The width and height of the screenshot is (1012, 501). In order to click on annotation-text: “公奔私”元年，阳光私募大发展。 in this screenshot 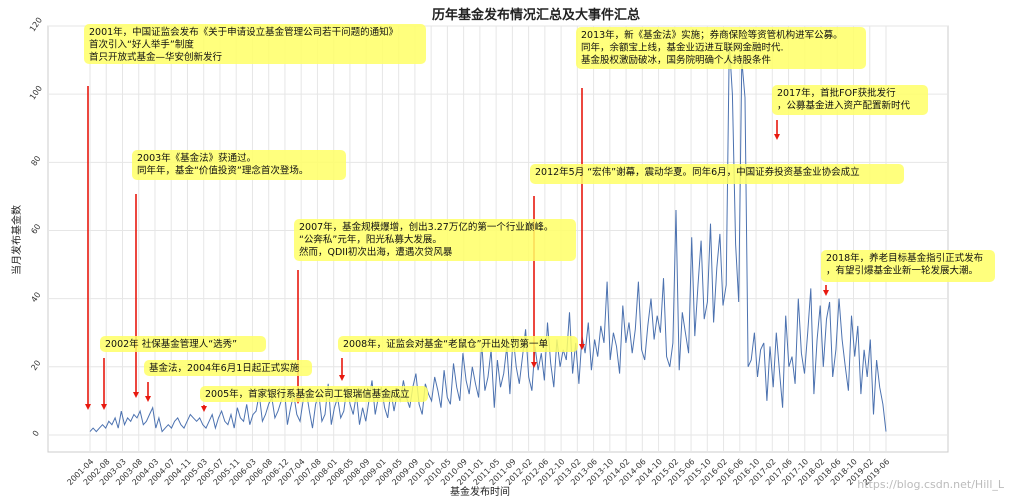, I will do `click(370, 240)`.